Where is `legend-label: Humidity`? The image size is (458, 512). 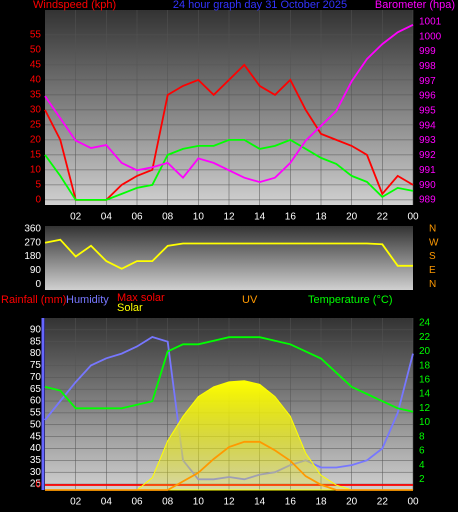 legend-label: Humidity is located at coordinates (87, 300).